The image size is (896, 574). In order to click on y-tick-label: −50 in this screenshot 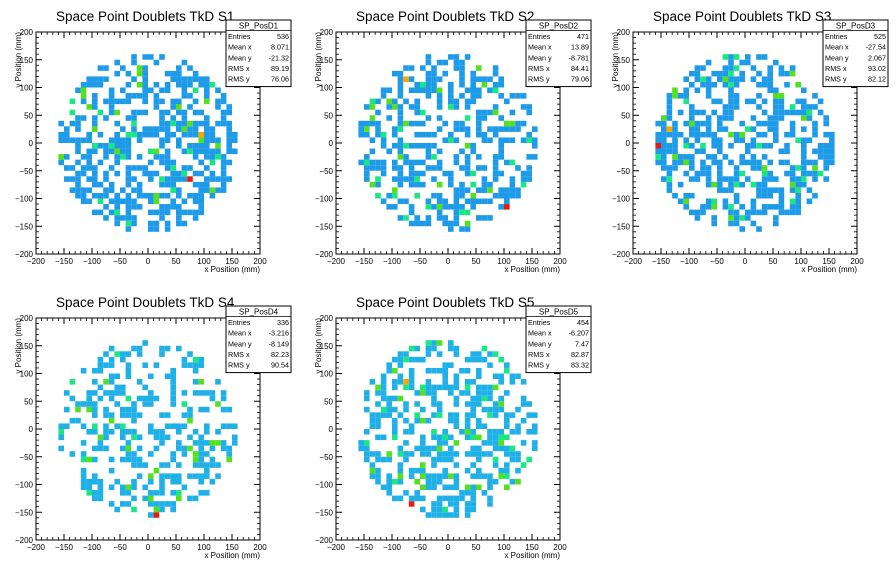, I will do `click(326, 457)`.